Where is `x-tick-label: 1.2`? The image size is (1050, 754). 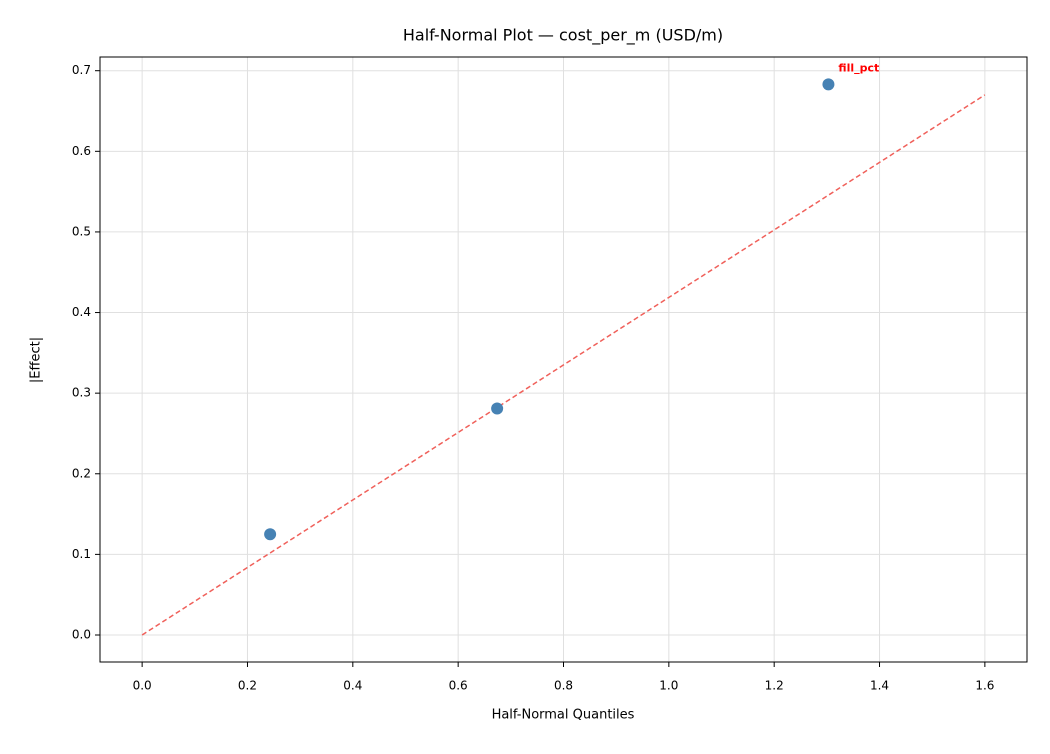
x-tick-label: 1.2 is located at coordinates (774, 686).